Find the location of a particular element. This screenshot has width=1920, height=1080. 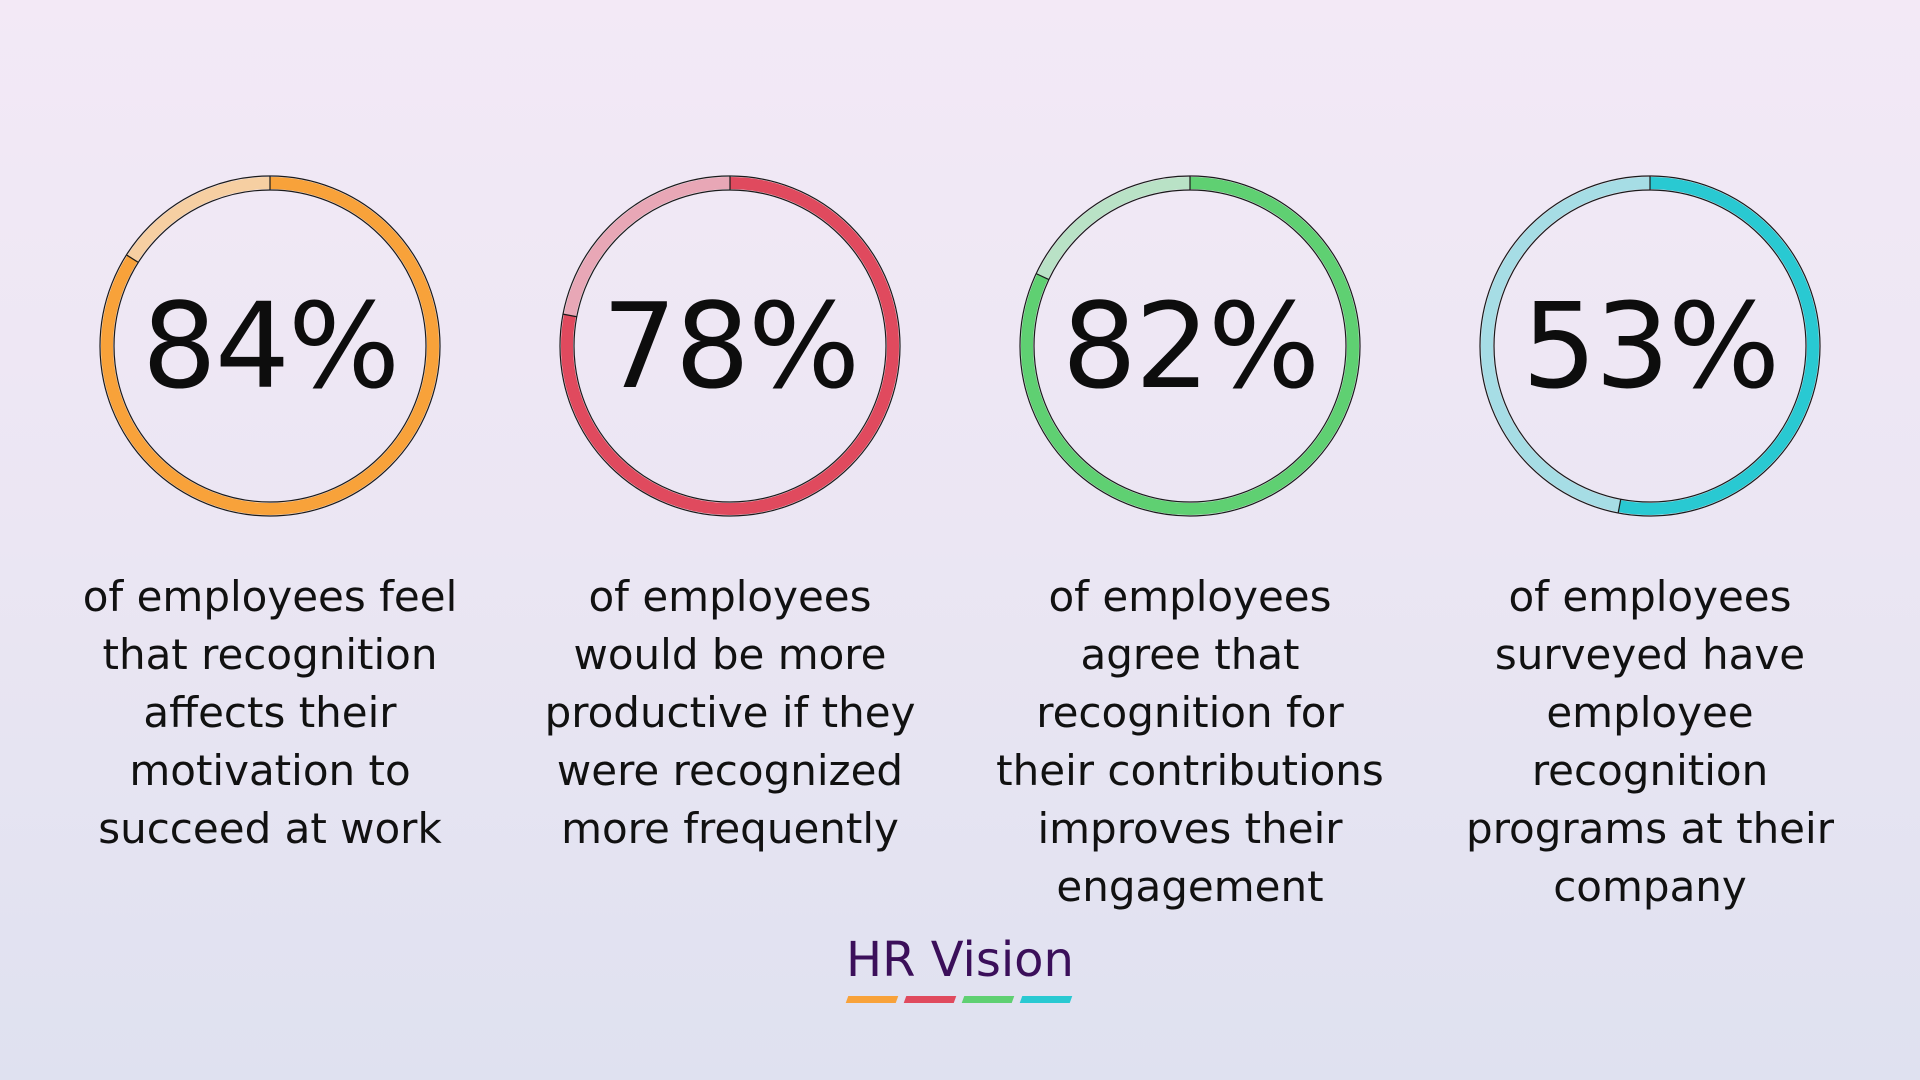

description-line: would be more is located at coordinates (730, 654).